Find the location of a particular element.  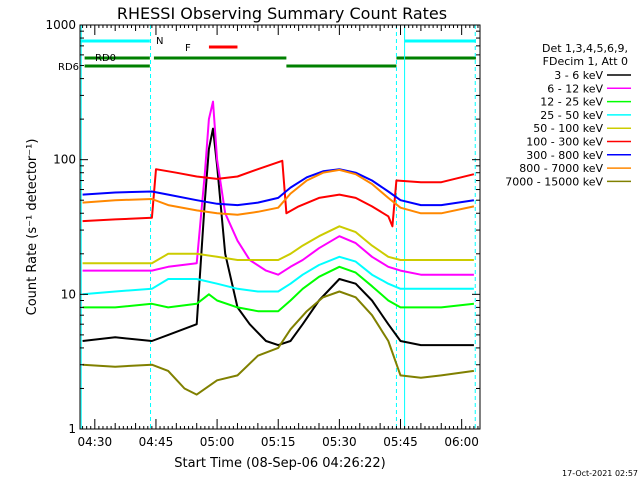

x-axis-label: Start Time (08-Sep-06 04:26:22) is located at coordinates (279, 463).